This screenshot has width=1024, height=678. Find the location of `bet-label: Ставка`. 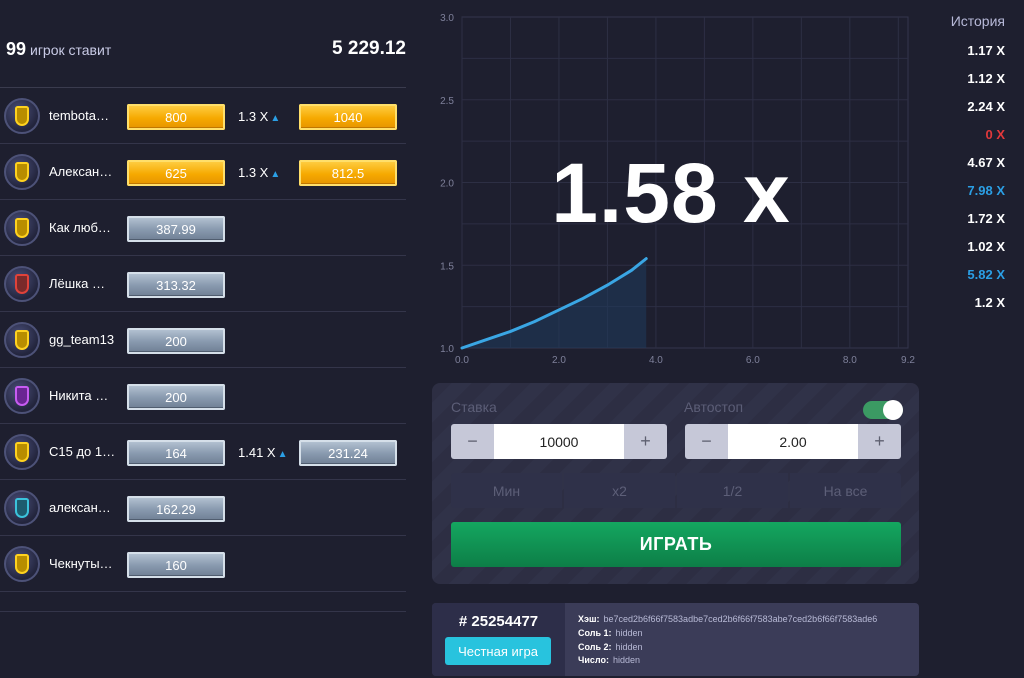

bet-label: Ставка is located at coordinates (474, 407).